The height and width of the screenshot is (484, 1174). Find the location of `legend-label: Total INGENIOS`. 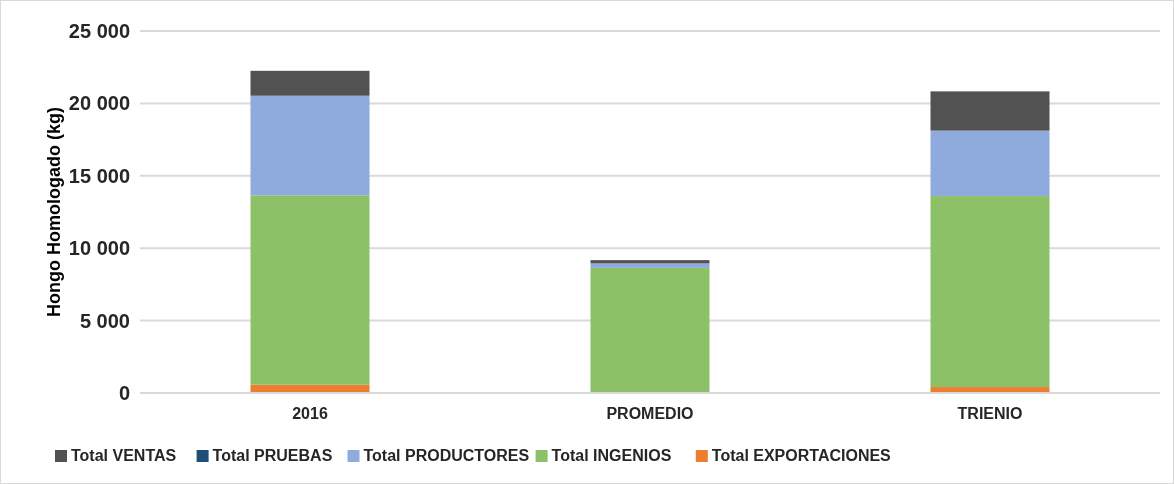

legend-label: Total INGENIOS is located at coordinates (611, 455).